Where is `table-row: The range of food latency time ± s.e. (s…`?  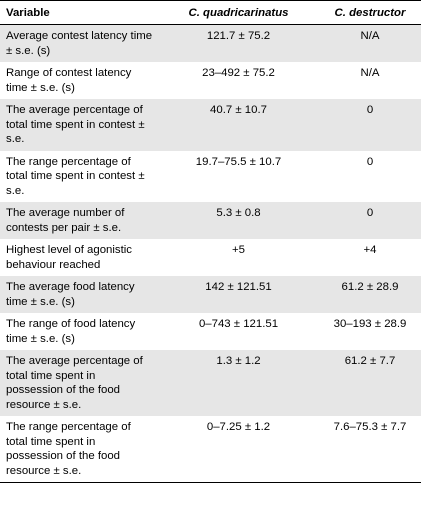 table-row: The range of food latency time ± s.e. (s… is located at coordinates (210, 331).